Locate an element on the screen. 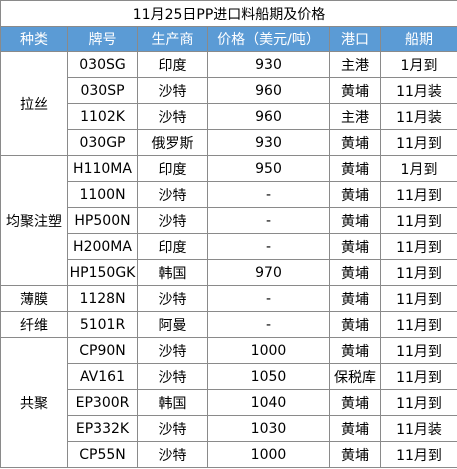  producer-cell: 俄罗斯 is located at coordinates (172, 142).